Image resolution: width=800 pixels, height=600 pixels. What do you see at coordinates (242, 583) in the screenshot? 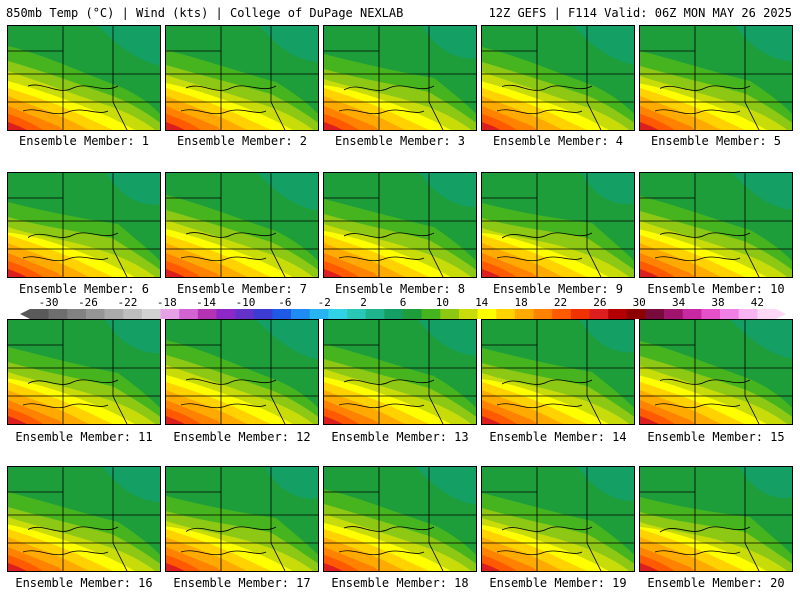
I see `ensemble-member-label: Ensemble Member: 17` at bounding box center [242, 583].